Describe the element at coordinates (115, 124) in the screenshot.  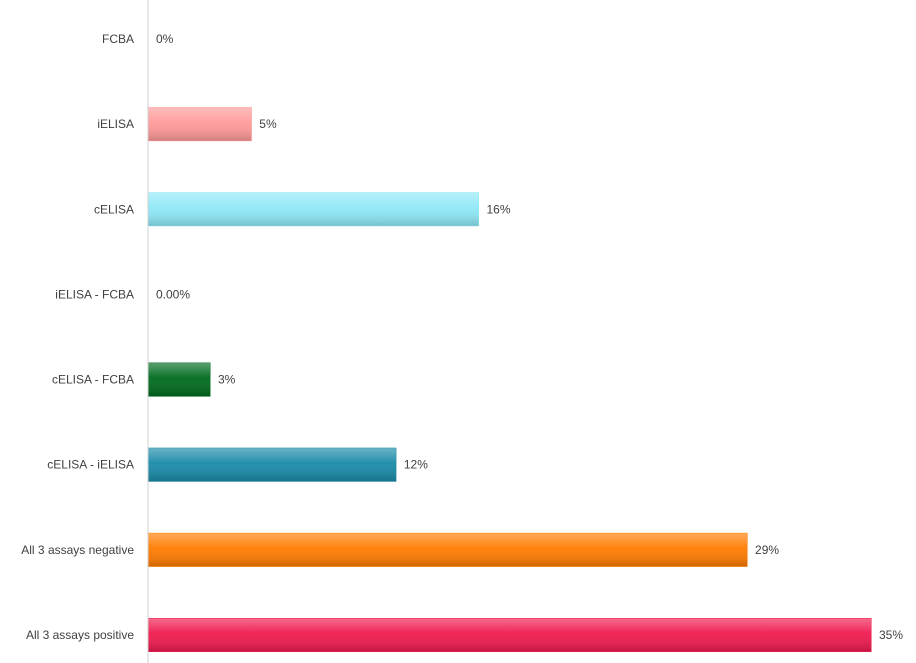
I see `category-label: iELISA` at that location.